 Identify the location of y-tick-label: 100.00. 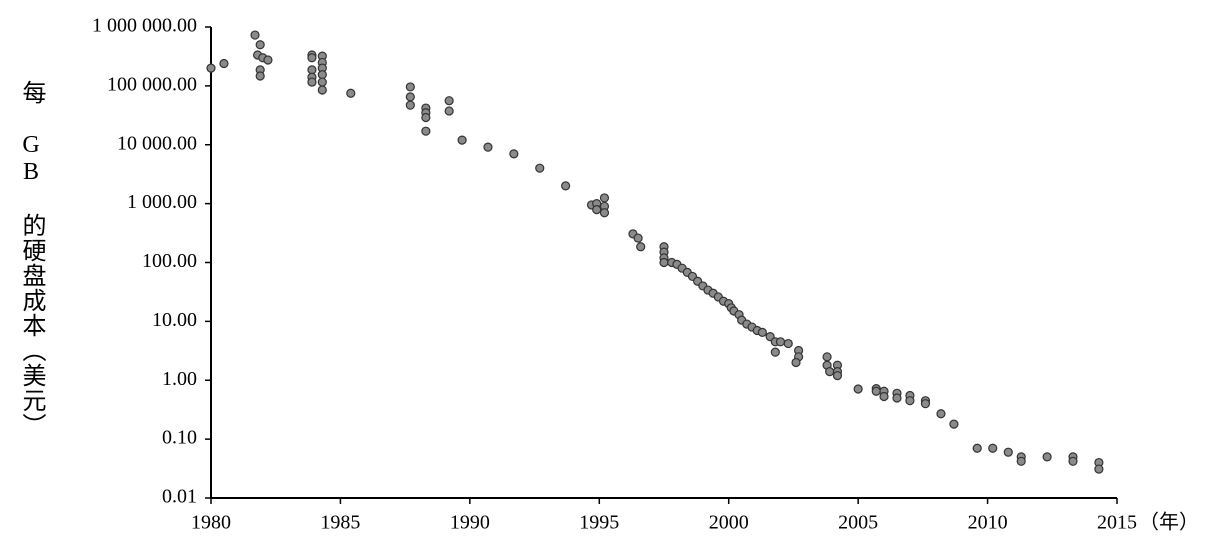
(169, 261).